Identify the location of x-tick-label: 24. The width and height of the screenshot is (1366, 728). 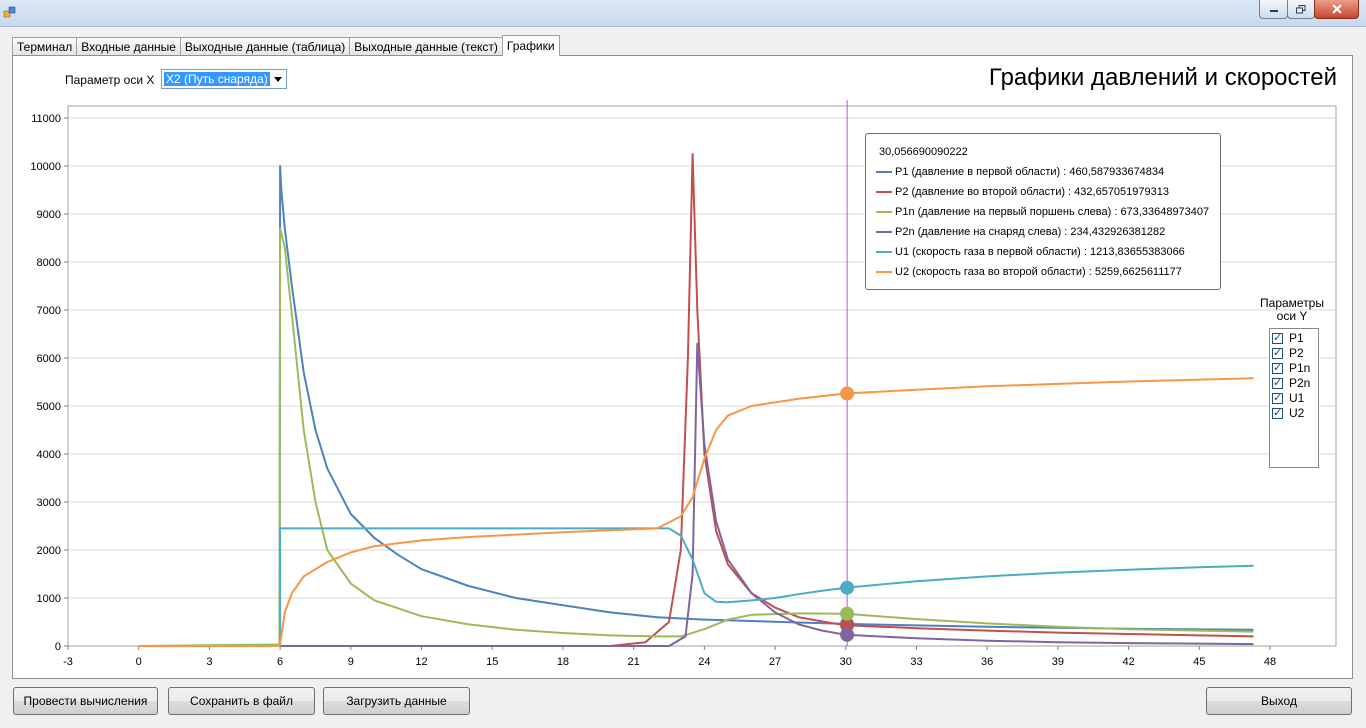
(704, 662).